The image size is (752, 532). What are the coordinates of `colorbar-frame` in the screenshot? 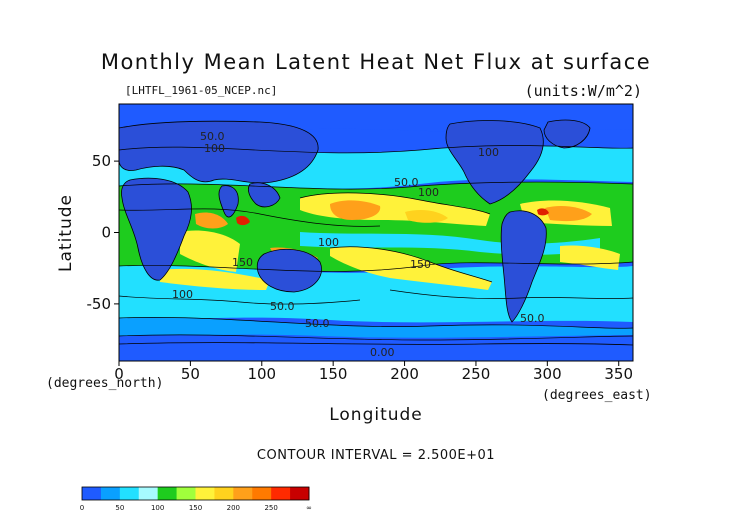 It's located at (195, 493).